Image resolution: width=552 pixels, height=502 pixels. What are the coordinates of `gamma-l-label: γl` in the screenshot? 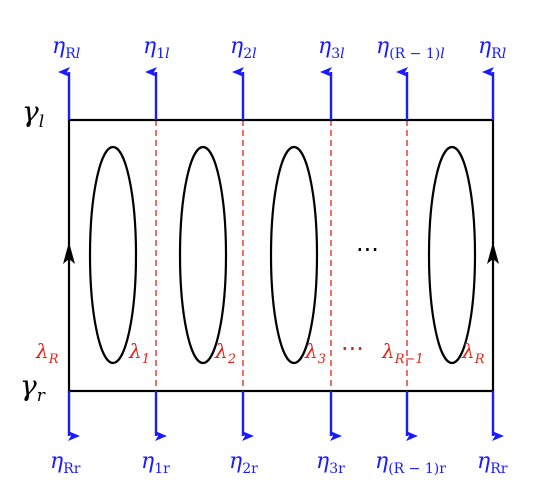 It's located at (33, 113).